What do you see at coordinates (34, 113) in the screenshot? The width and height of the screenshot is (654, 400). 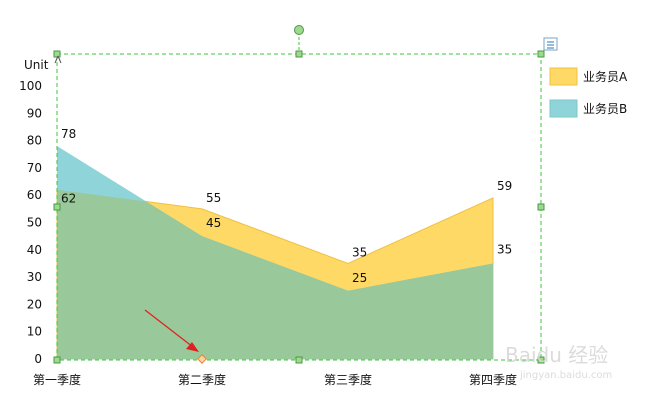 I see `y-tick-label-90: 90` at bounding box center [34, 113].